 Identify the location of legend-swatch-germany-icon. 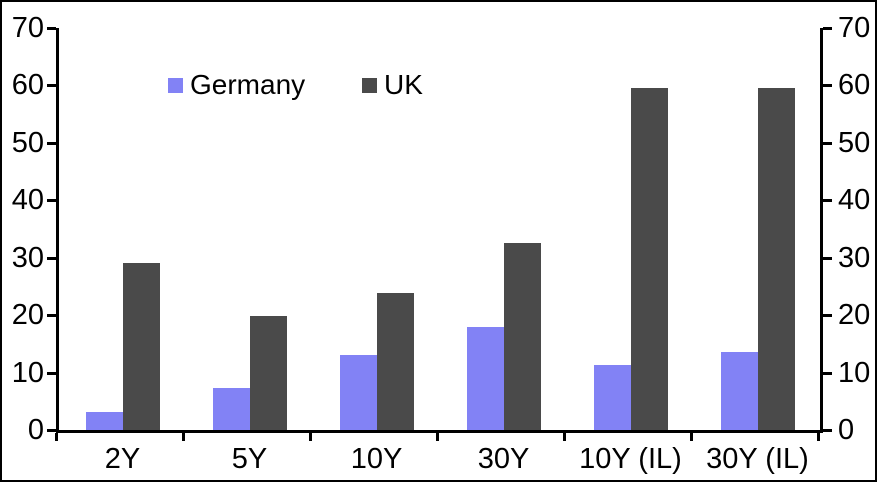
(175, 85).